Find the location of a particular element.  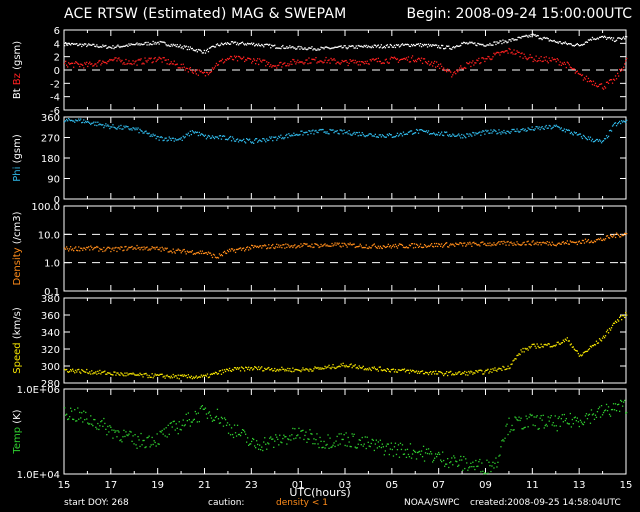

bt-series is located at coordinates (346, 43).